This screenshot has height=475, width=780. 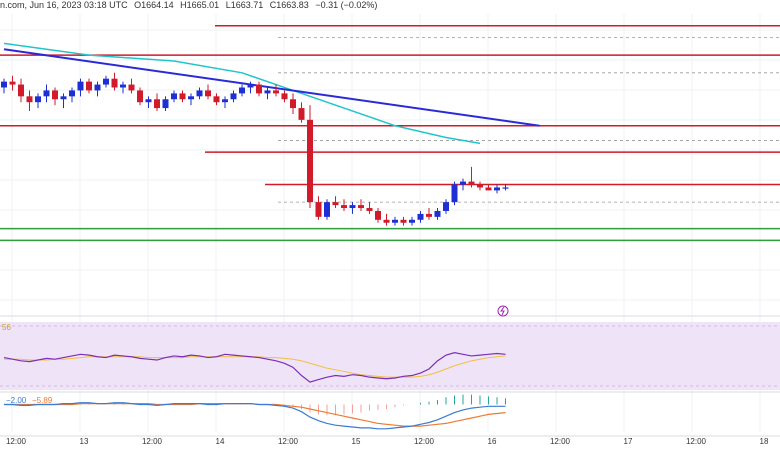 What do you see at coordinates (628, 441) in the screenshot?
I see `x-tick-label: 17` at bounding box center [628, 441].